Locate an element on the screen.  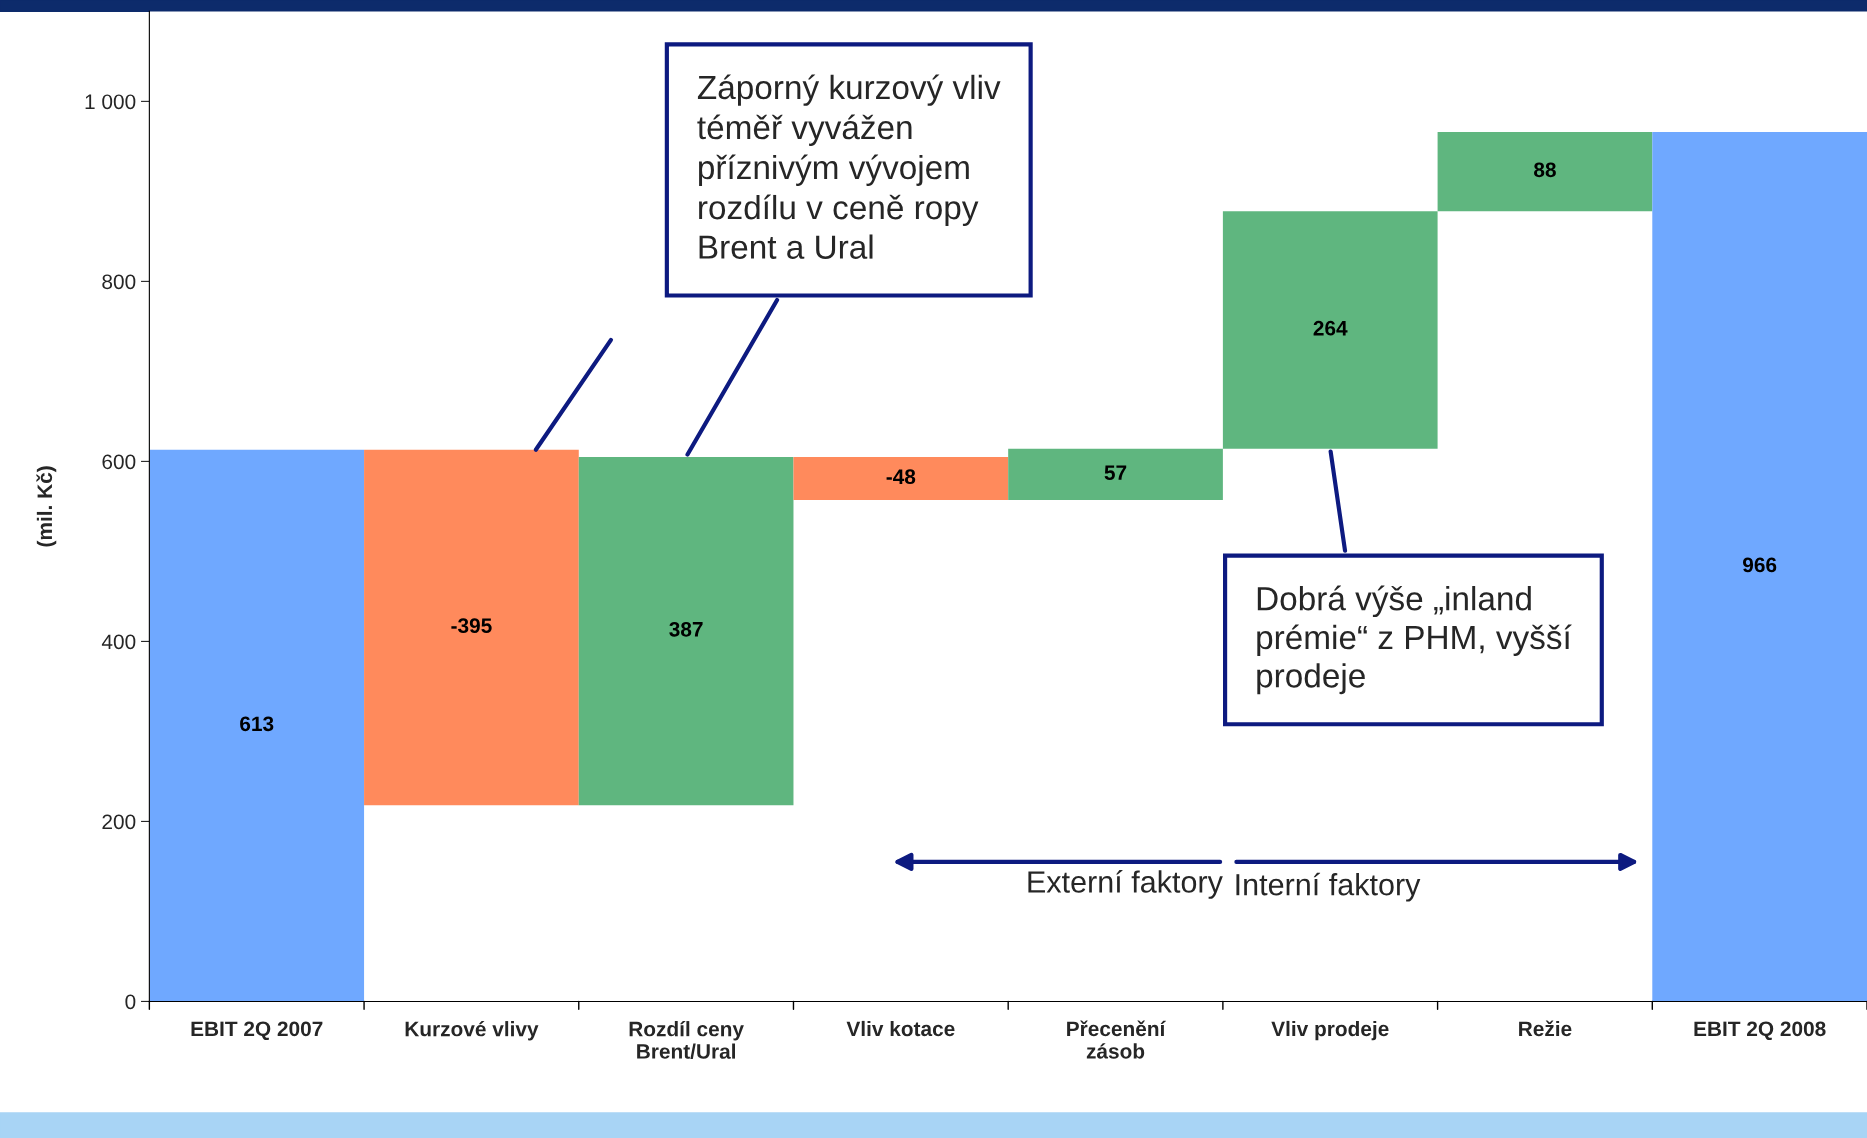
data-label: -395 is located at coordinates (471, 626).